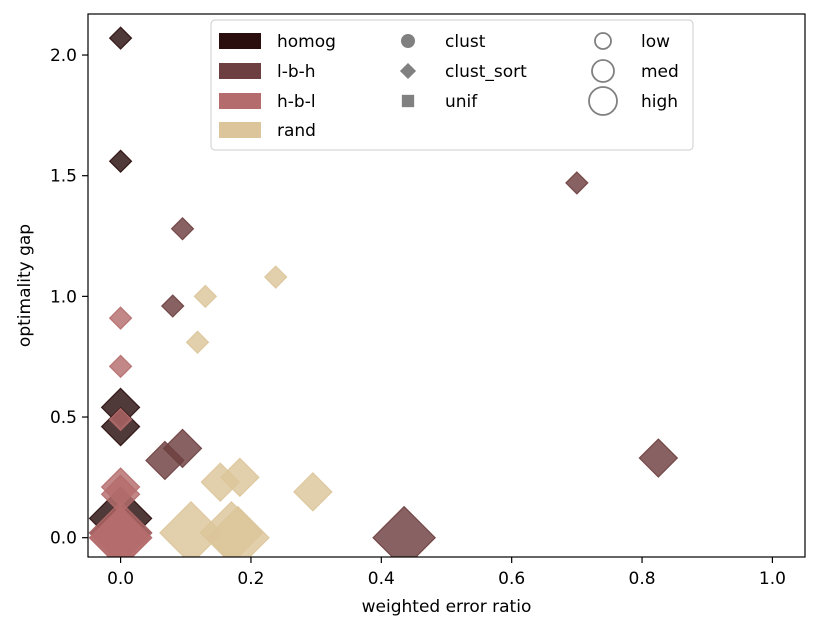  What do you see at coordinates (63, 418) in the screenshot?
I see `y-tick-label: 0.5` at bounding box center [63, 418].